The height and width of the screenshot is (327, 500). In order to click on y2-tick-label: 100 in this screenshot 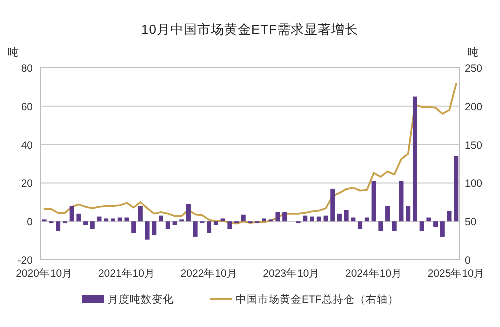, I will do `click(474, 184)`.